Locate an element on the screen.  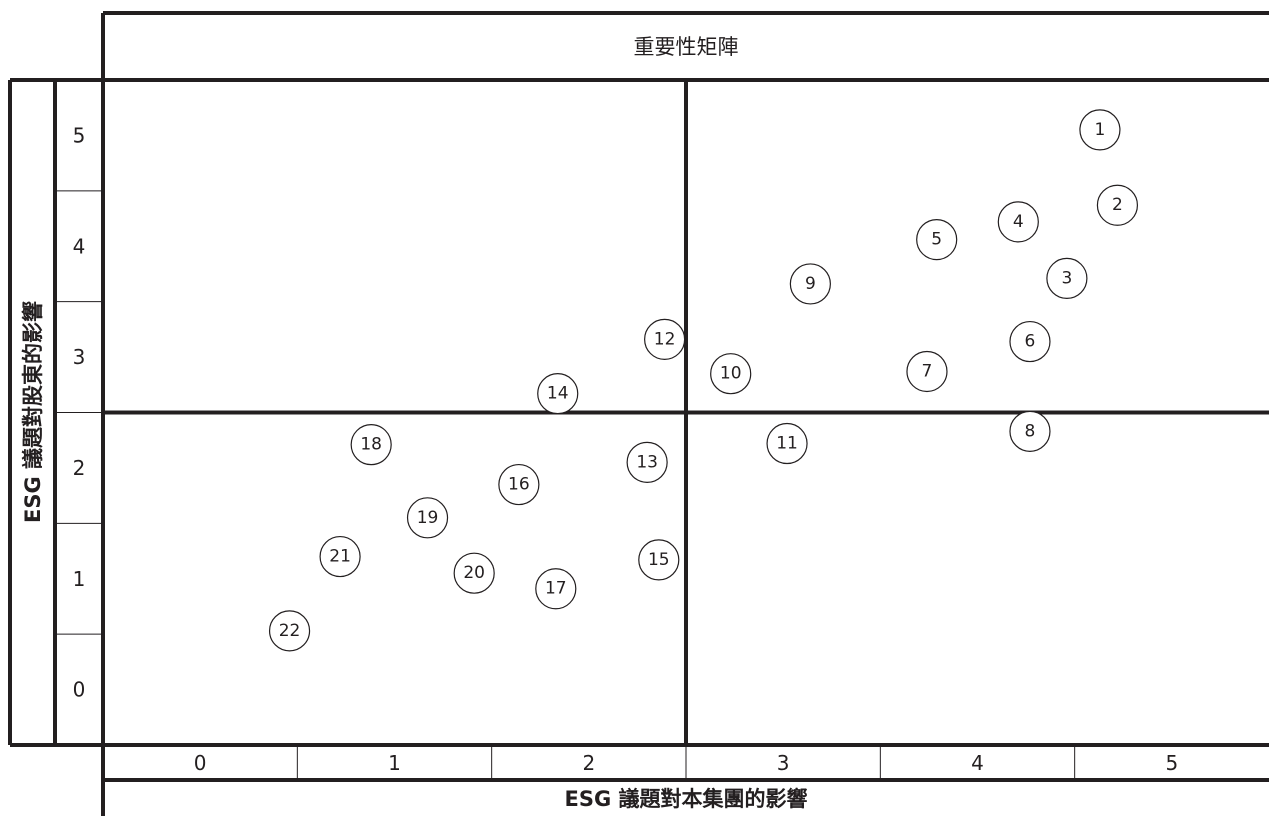
chart-title: 重要性矩陣 is located at coordinates (686, 47).